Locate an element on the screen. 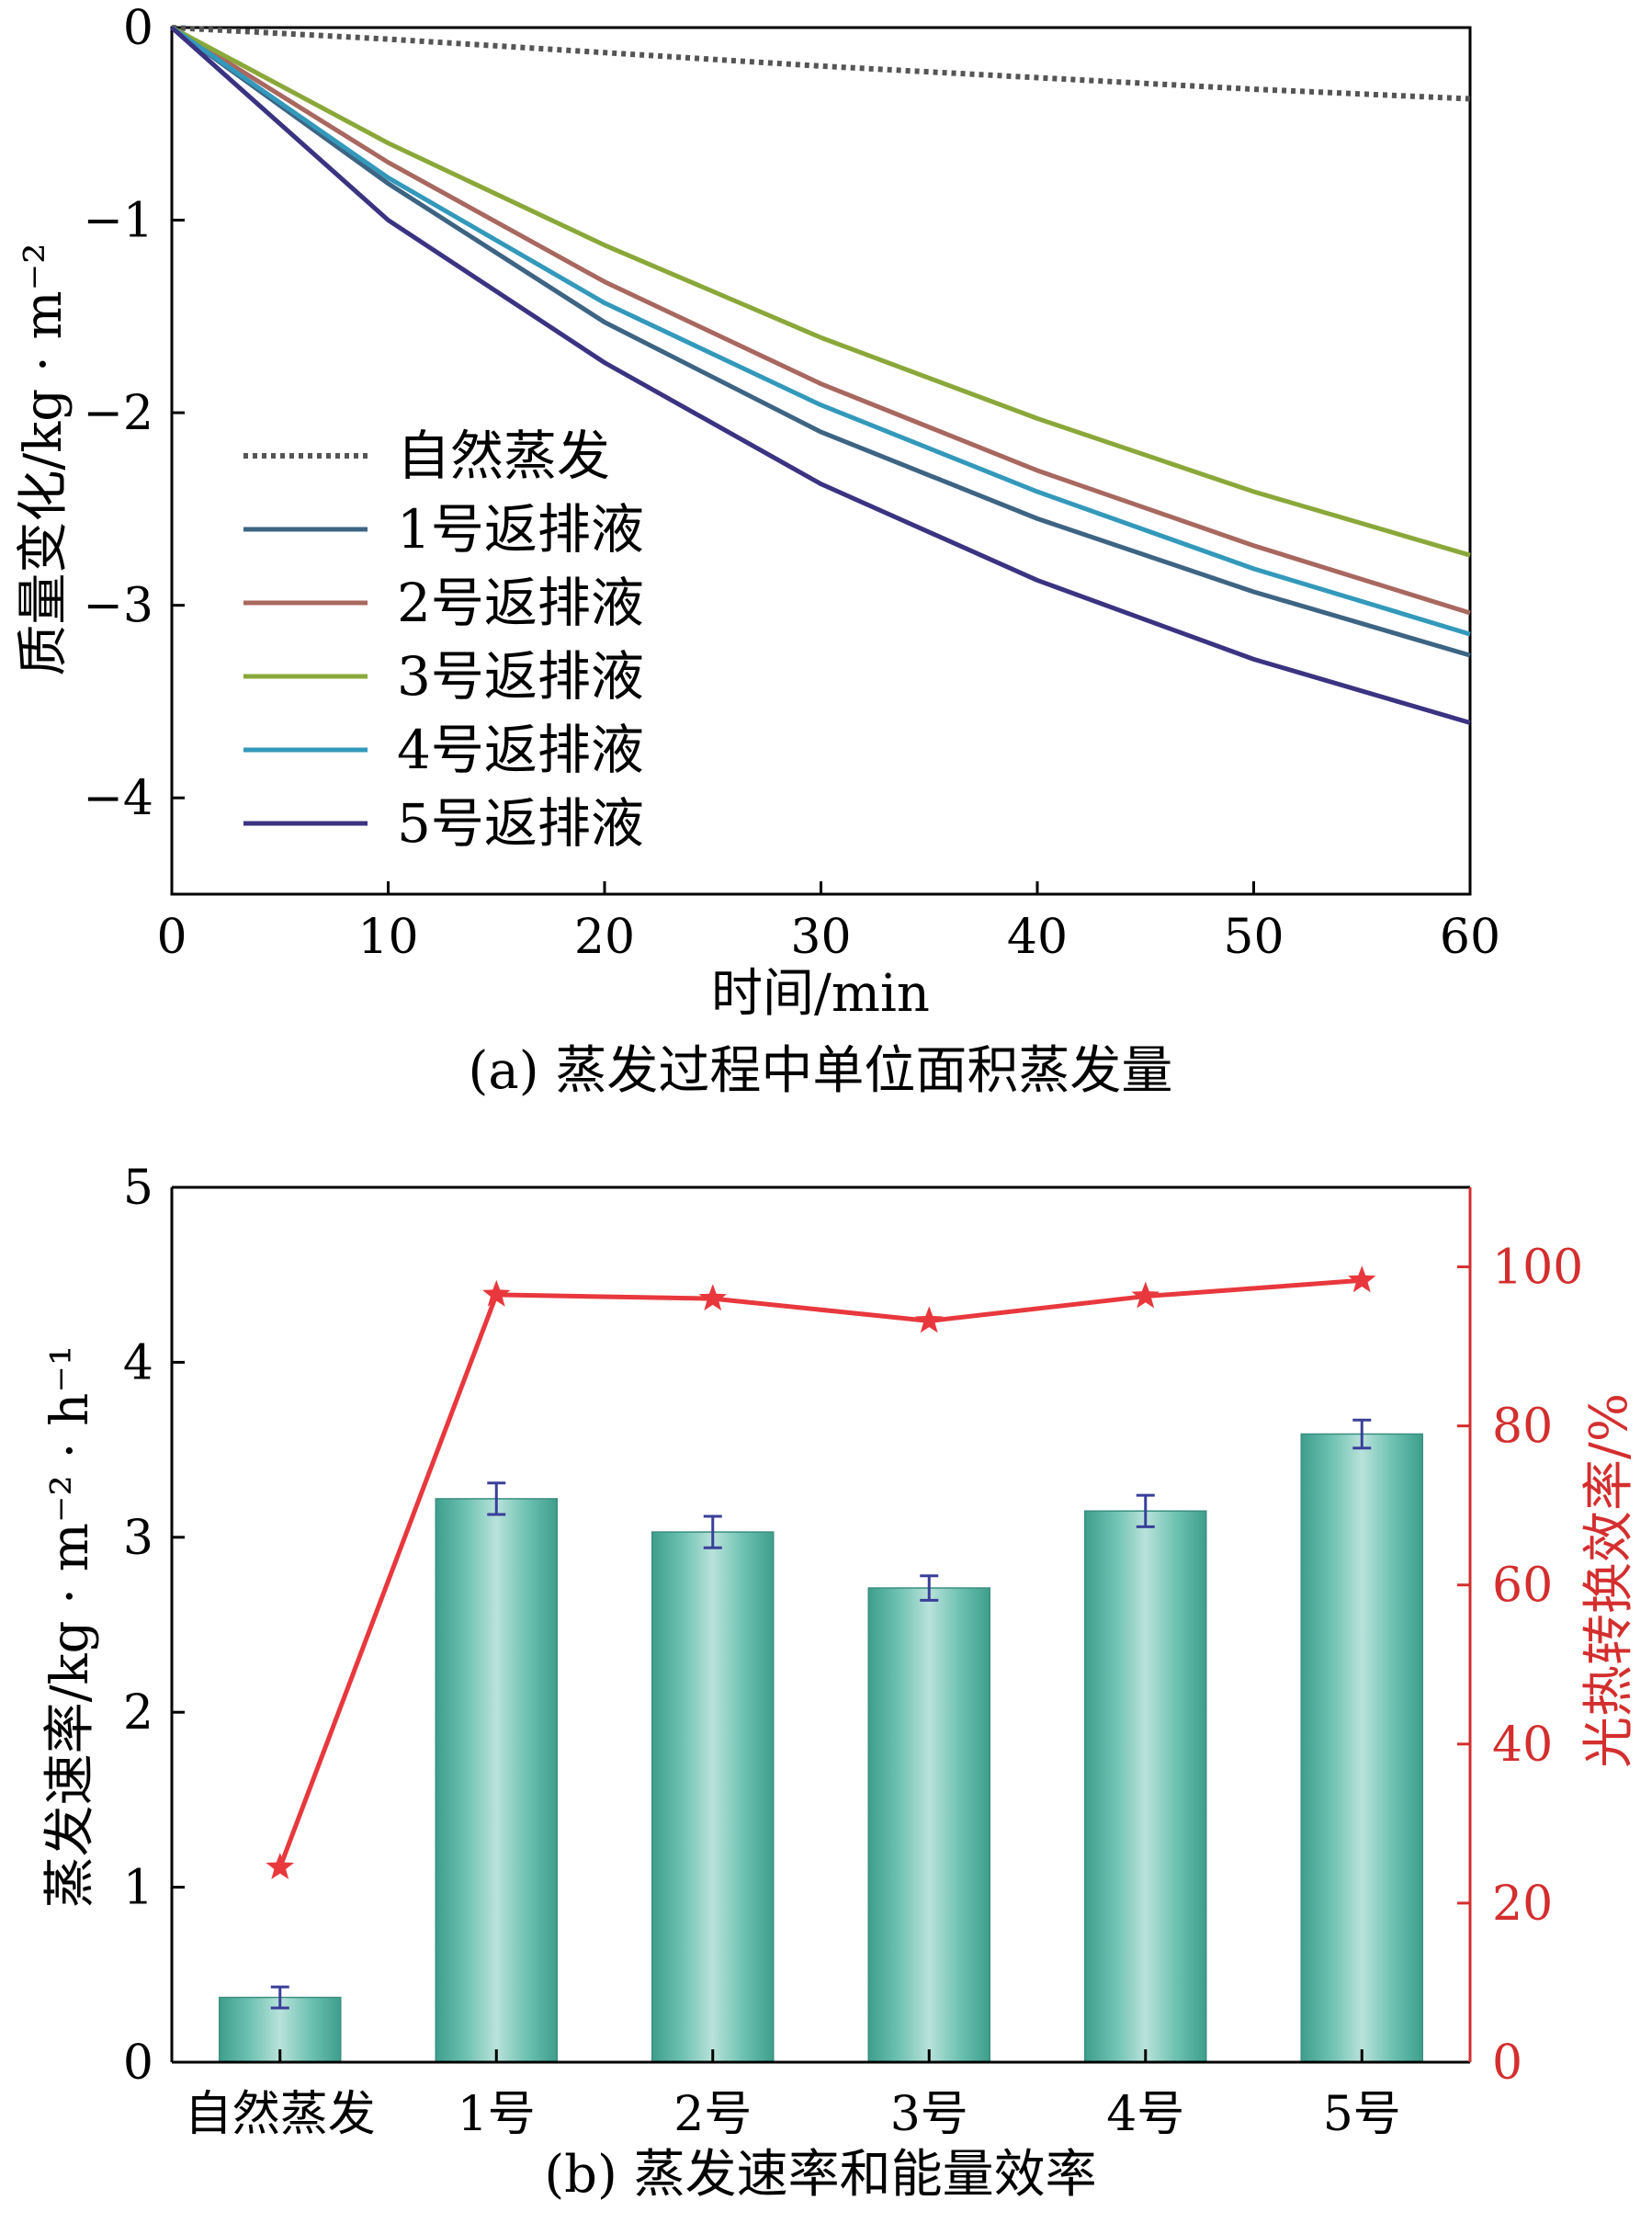 Image resolution: width=1652 pixels, height=2223 pixels. legend-label-2: 2号返排液 is located at coordinates (520, 603).